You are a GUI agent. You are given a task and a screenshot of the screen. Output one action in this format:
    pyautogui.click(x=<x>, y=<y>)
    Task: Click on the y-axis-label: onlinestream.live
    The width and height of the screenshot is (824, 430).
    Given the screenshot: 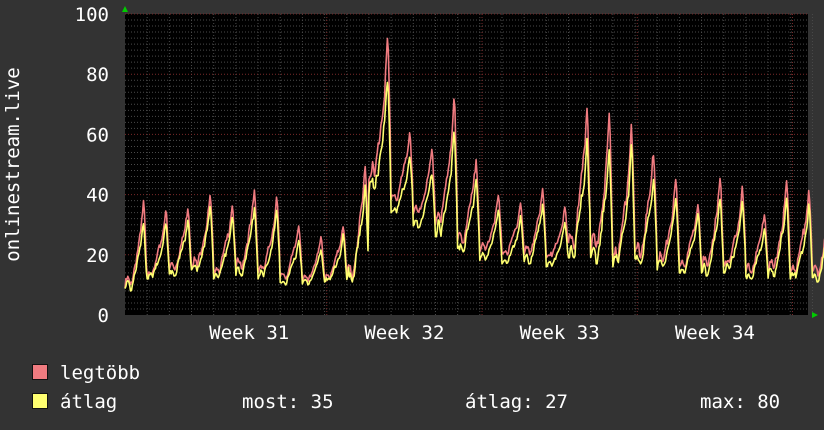 What is the action you would take?
    pyautogui.click(x=13, y=164)
    